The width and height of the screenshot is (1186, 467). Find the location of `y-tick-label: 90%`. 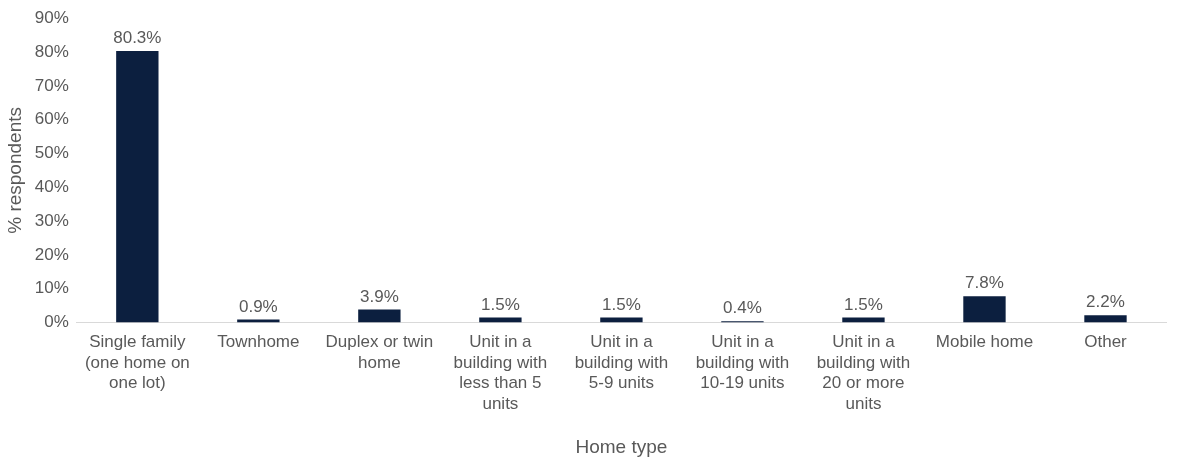

y-tick-label: 90% is located at coordinates (51, 17).